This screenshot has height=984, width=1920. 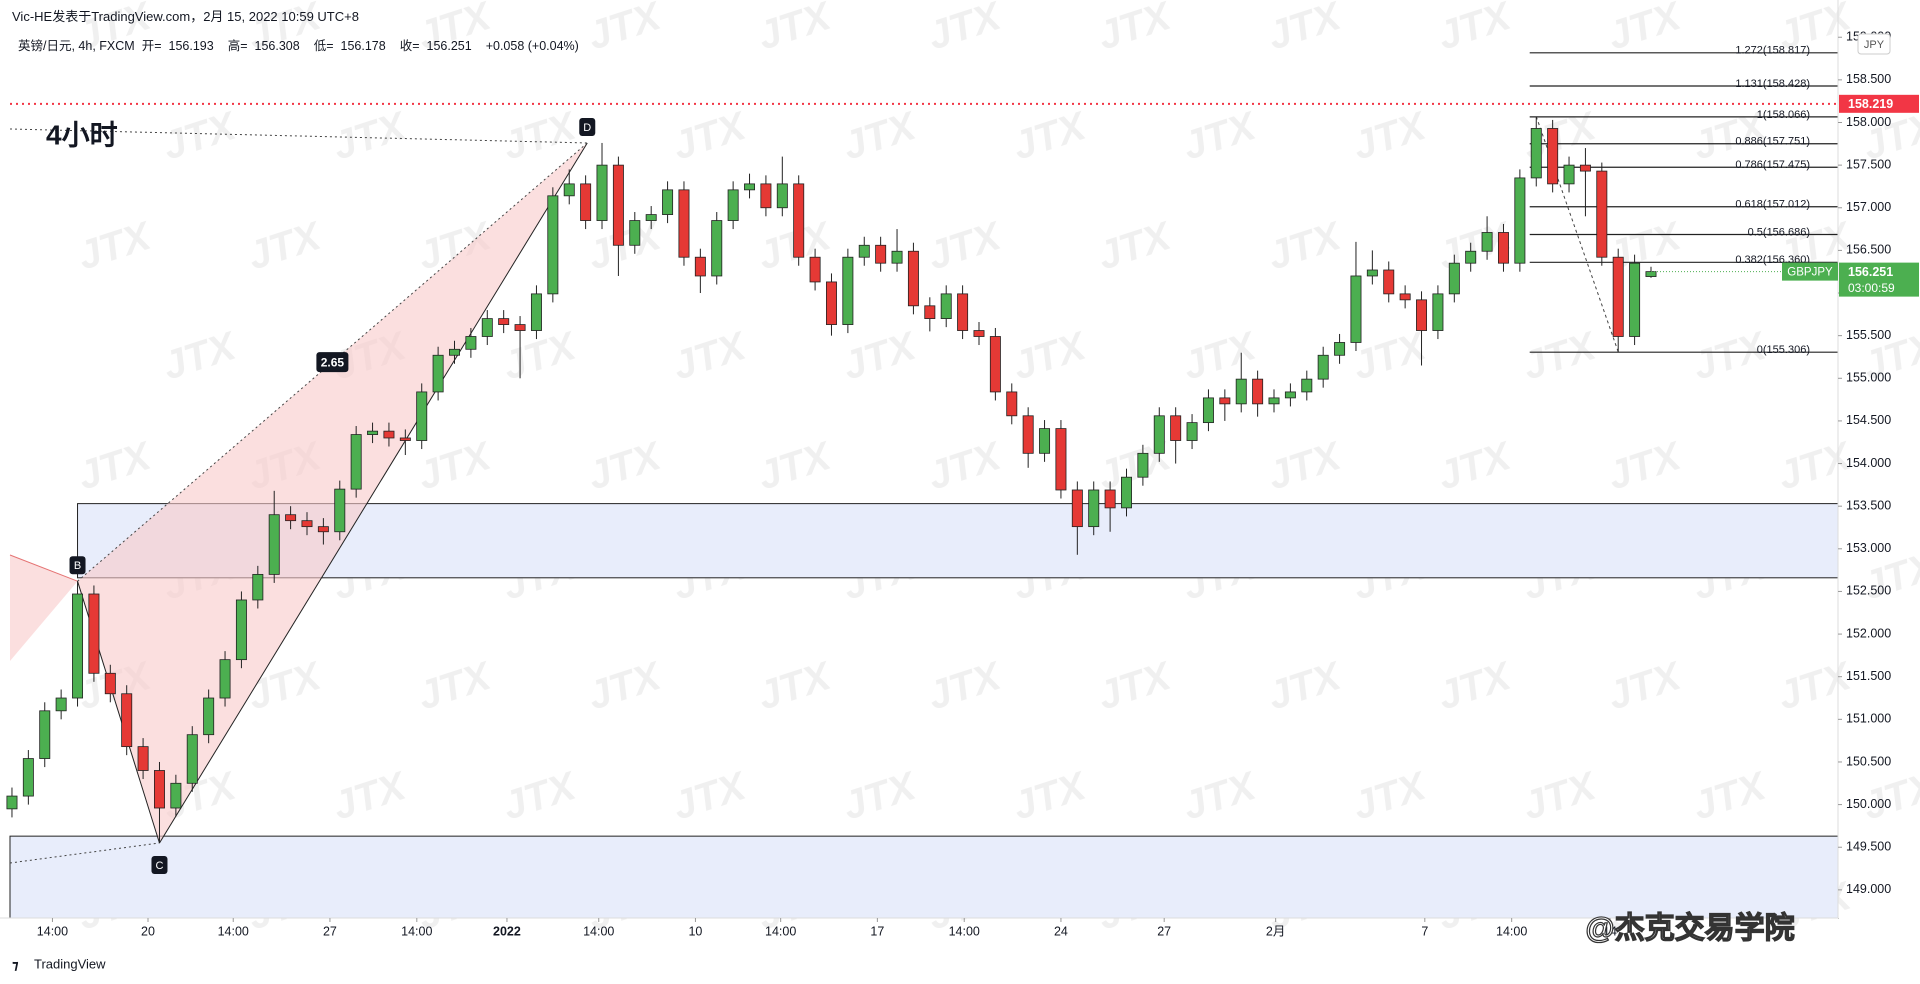 What do you see at coordinates (1868, 847) in the screenshot?
I see `y-tick-label: 149.500` at bounding box center [1868, 847].